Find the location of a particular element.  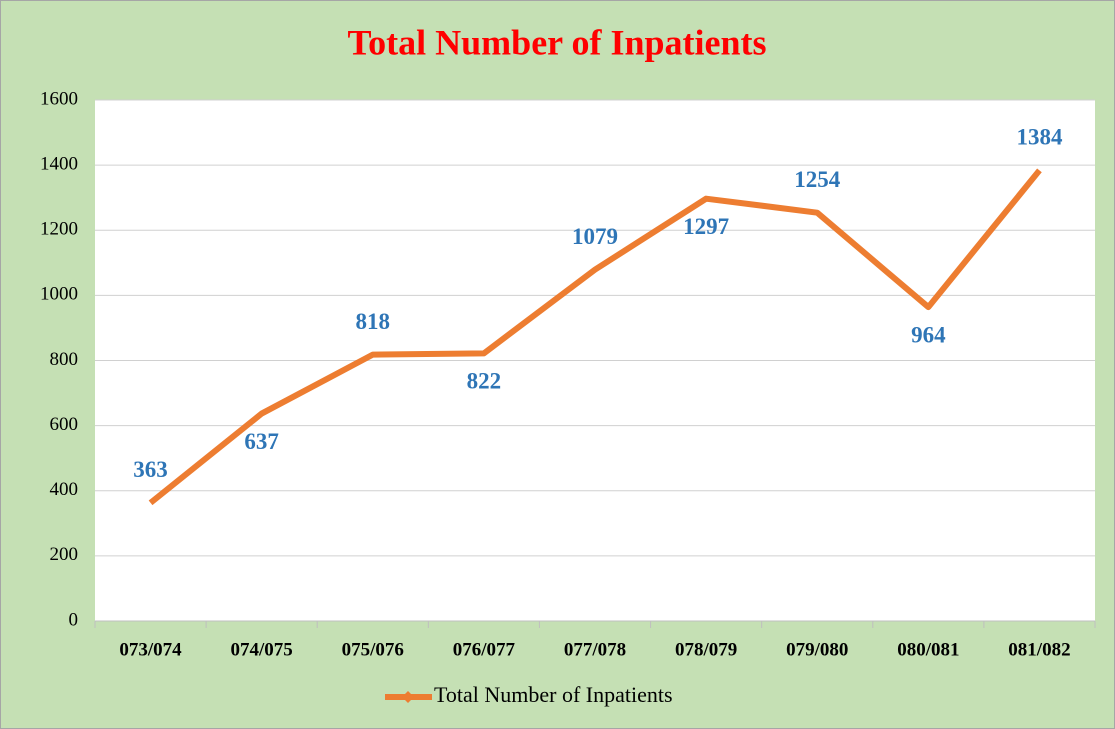

y-tick-label: 600 is located at coordinates (64, 424).